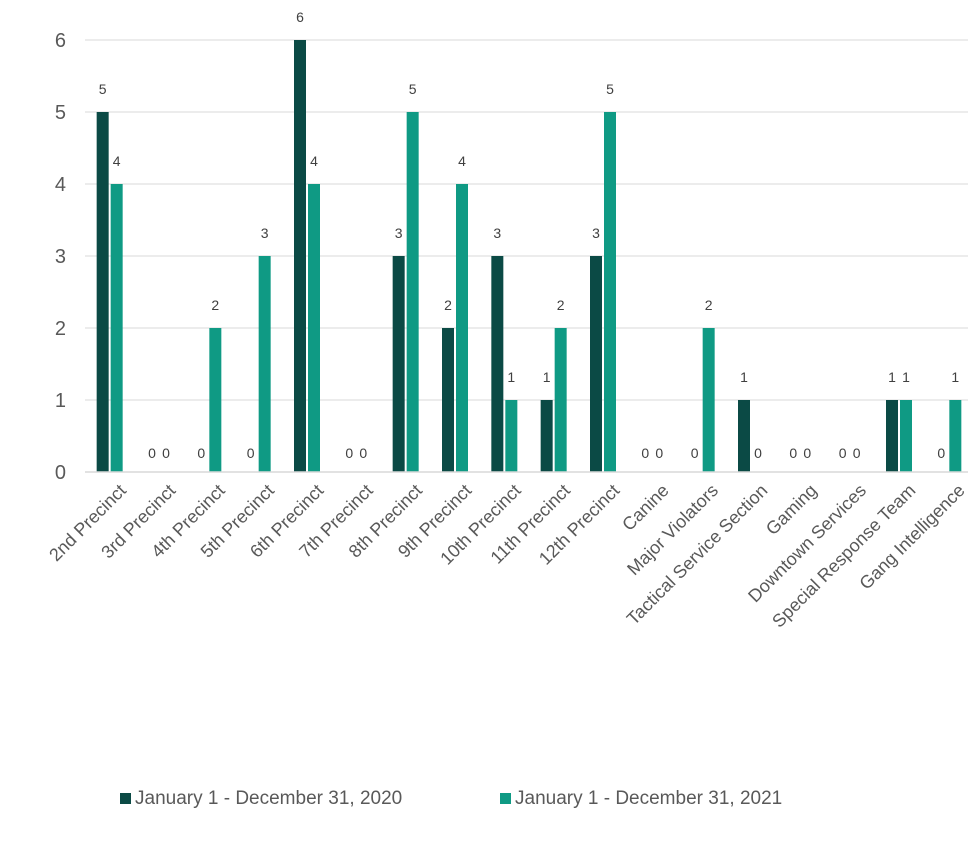 The height and width of the screenshot is (844, 973). I want to click on y-tick-label: 5, so click(60, 113).